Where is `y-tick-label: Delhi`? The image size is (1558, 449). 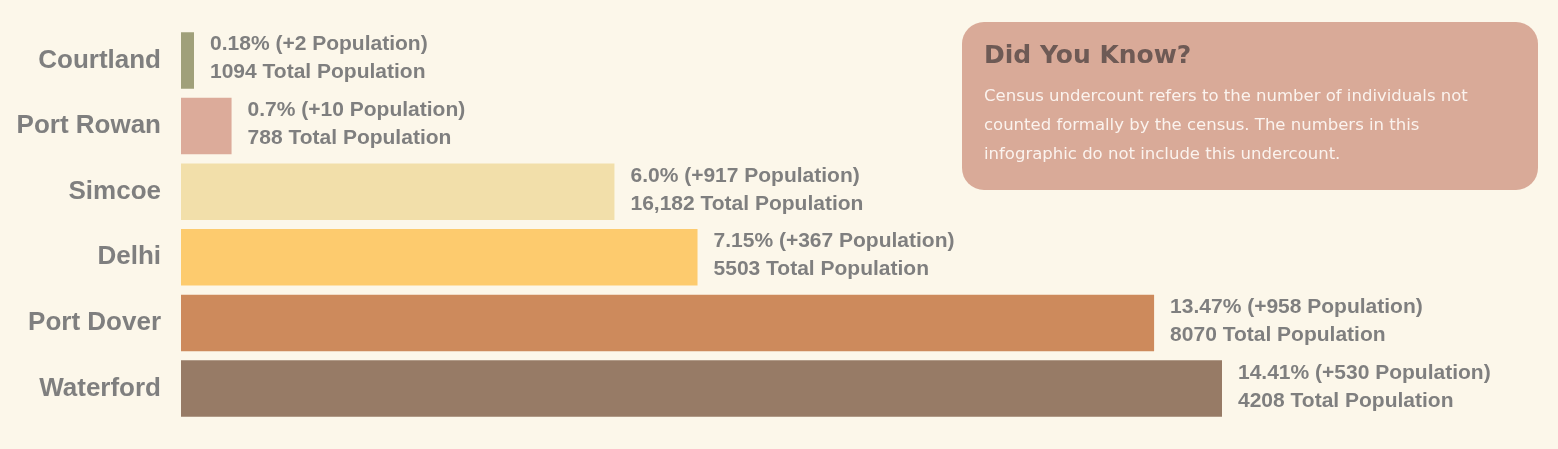
y-tick-label: Delhi is located at coordinates (129, 255).